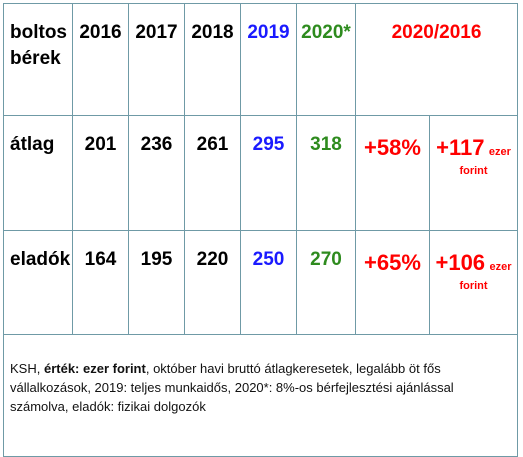 The image size is (523, 457). I want to click on cell-2020: 318, so click(326, 173).